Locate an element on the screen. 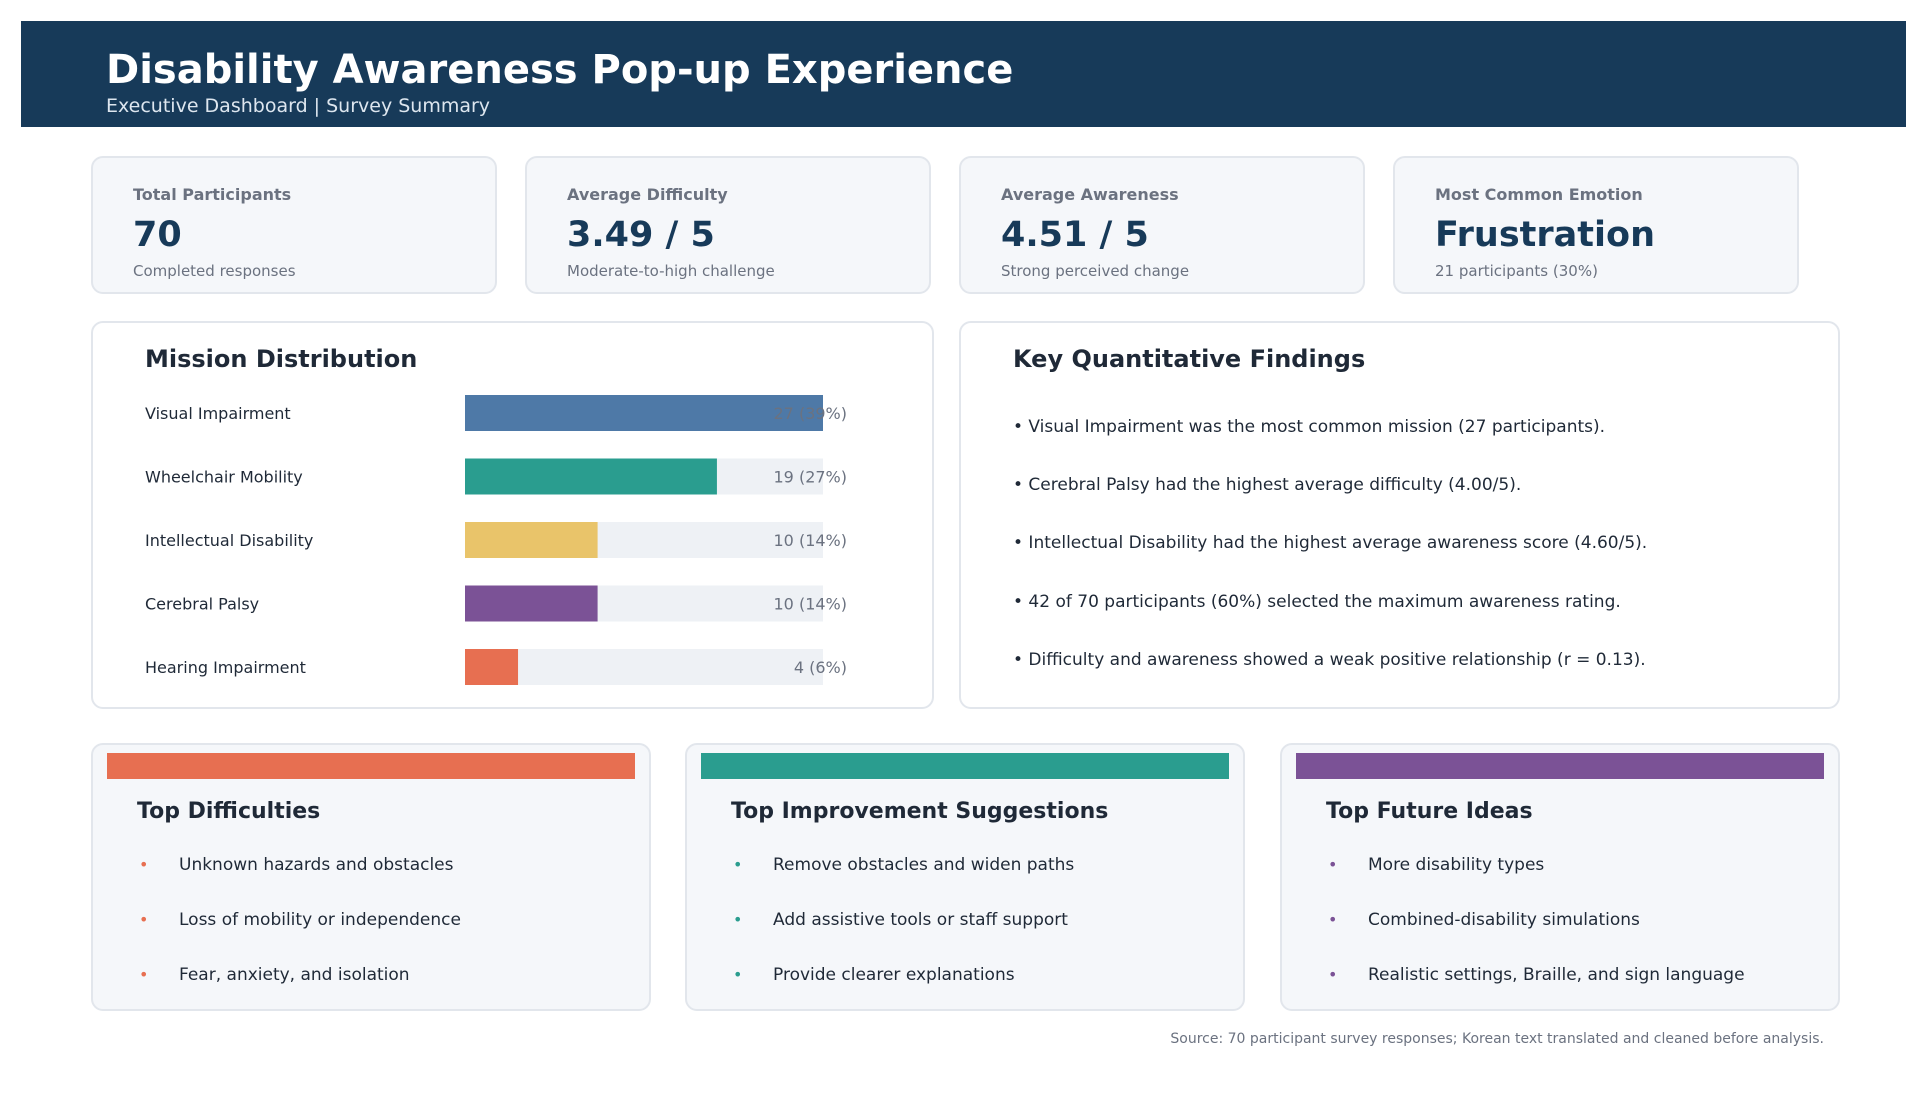 Image resolution: width=1920 pixels, height=1098 pixels. bar-value-label: 4 (6%) is located at coordinates (820, 667).